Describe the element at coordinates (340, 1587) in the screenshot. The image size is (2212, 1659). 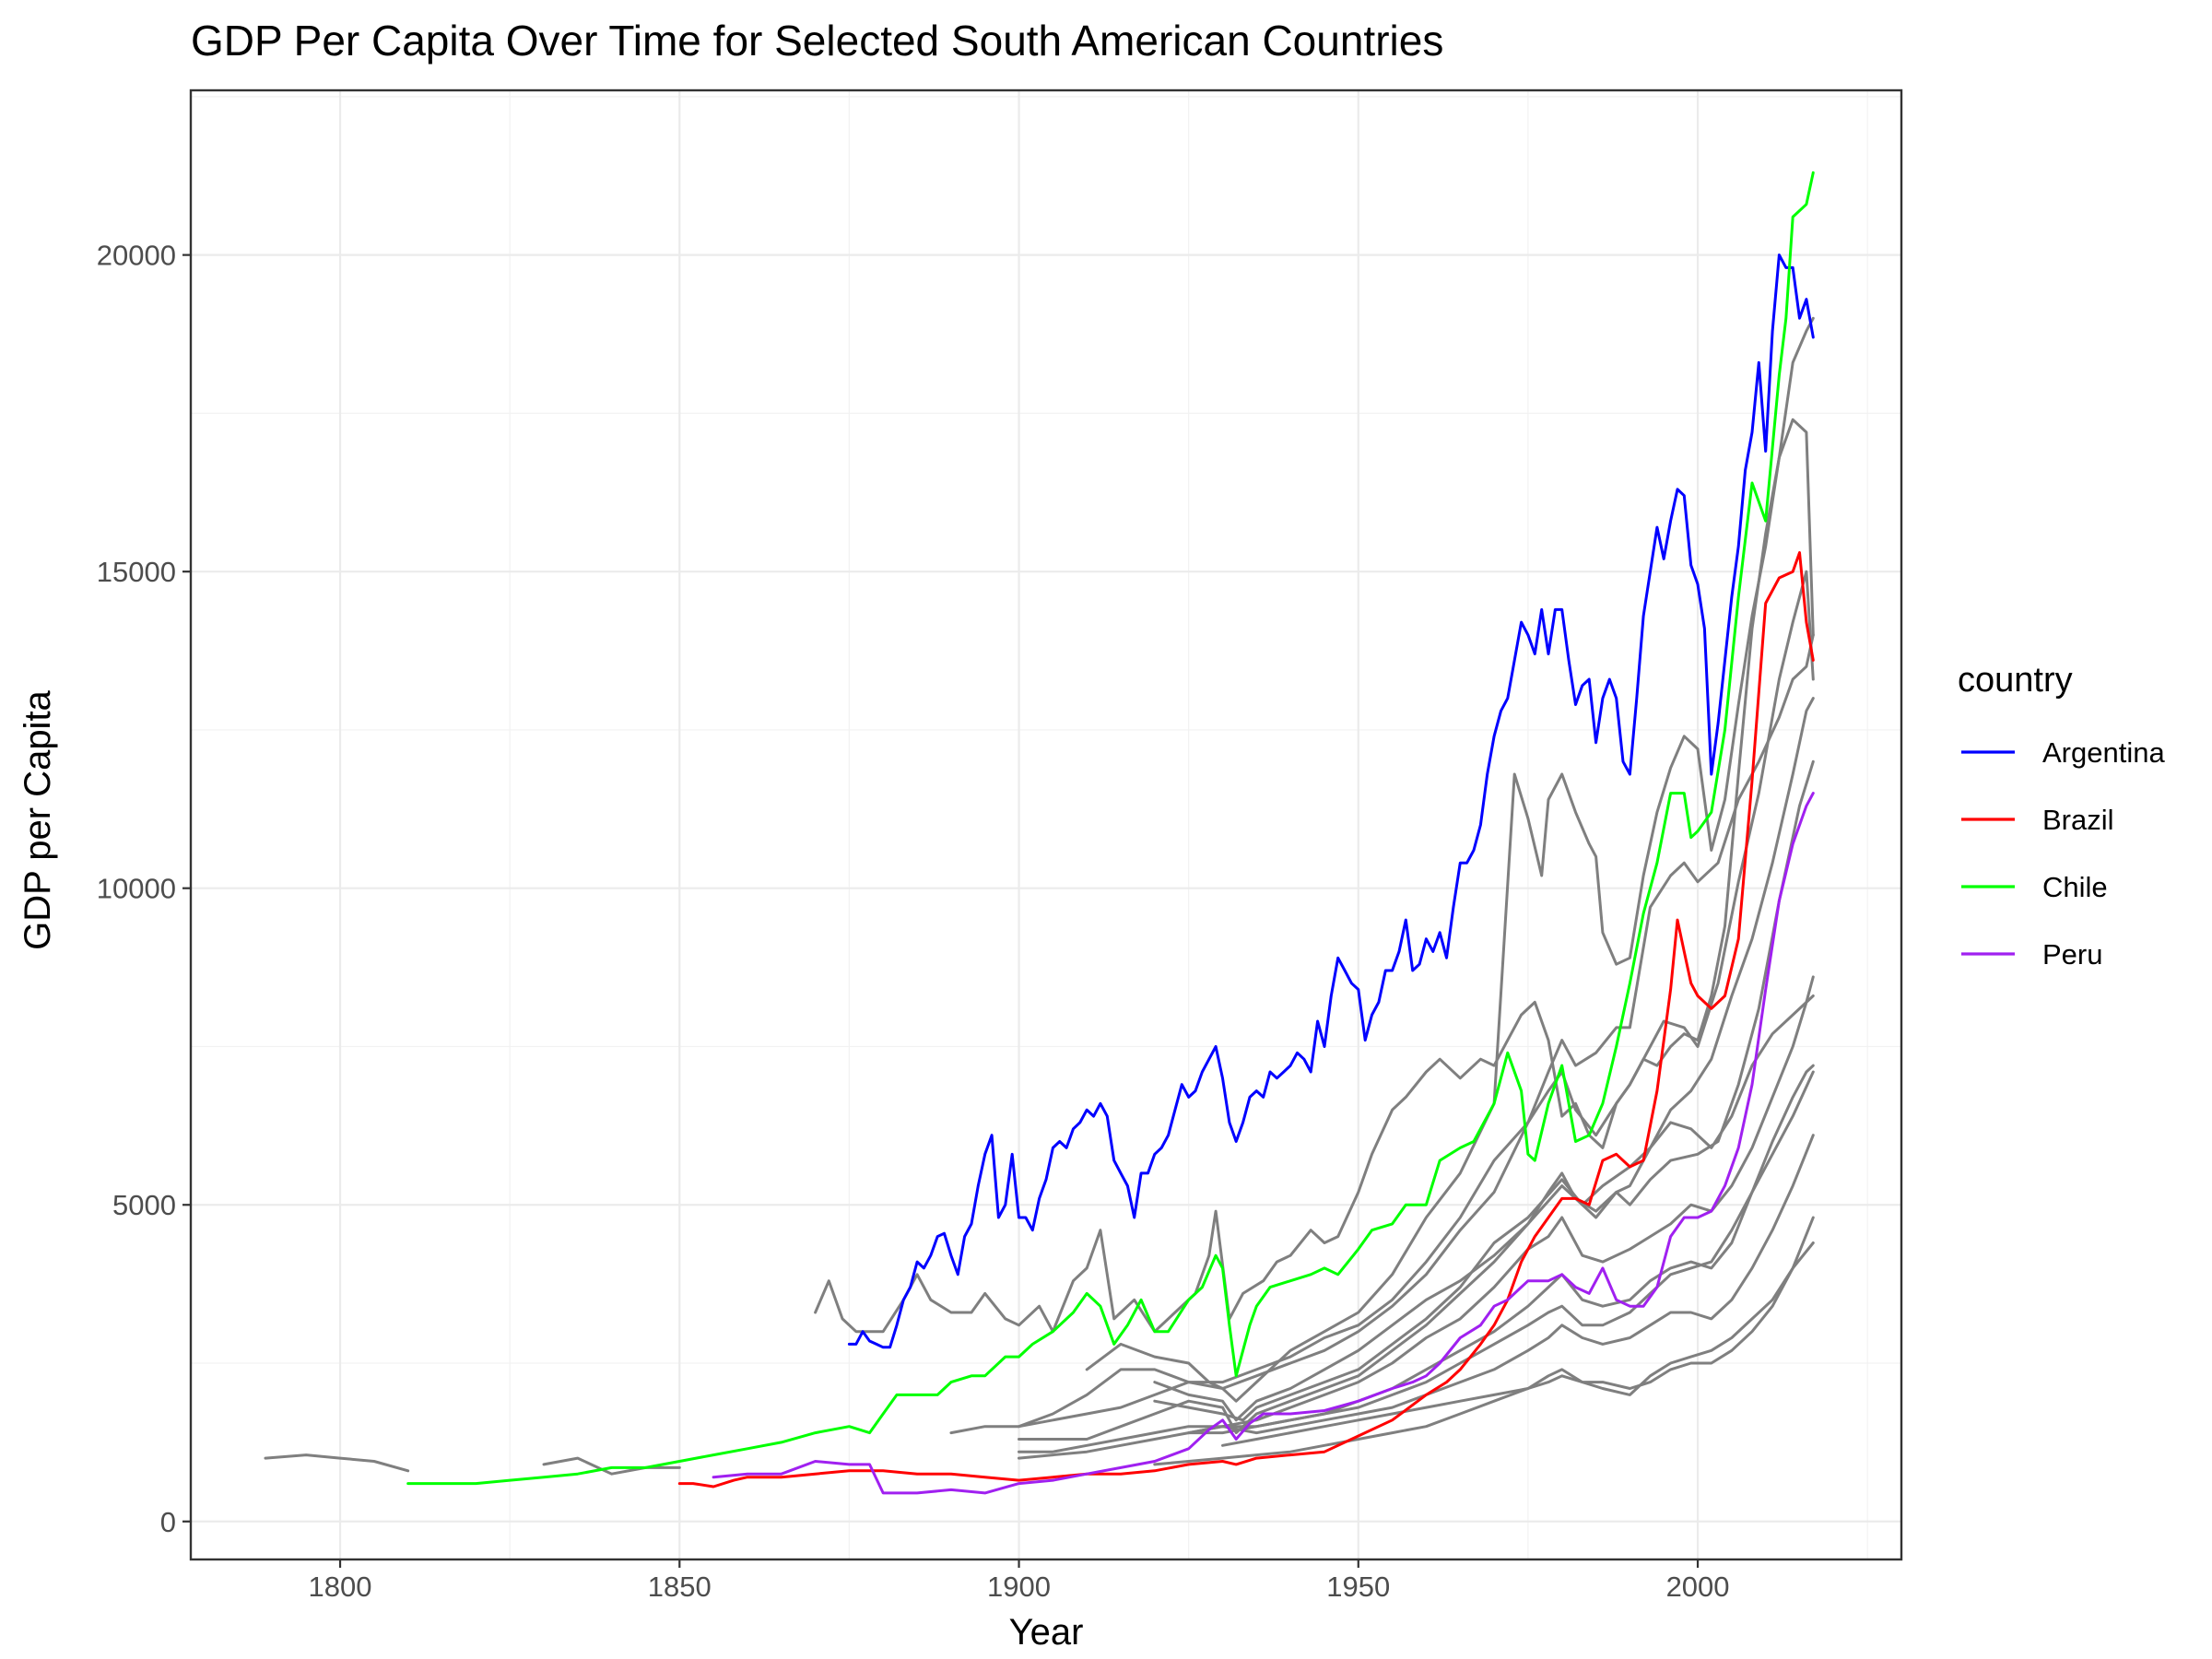
I see `x-tick-label: 1800` at that location.